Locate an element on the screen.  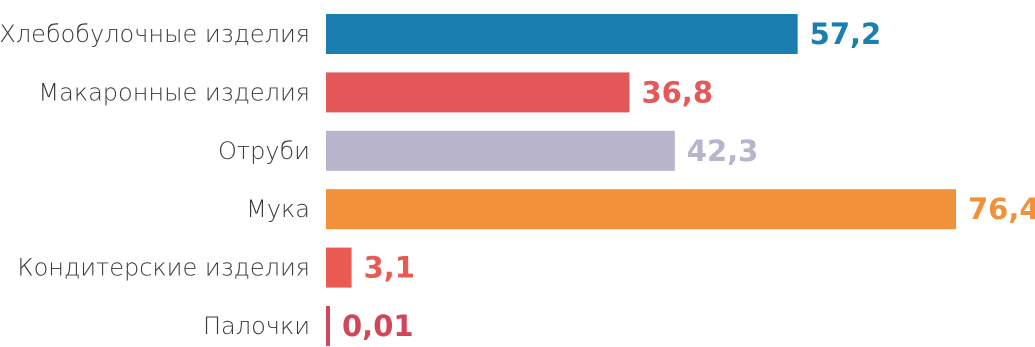
value-label: 3,1 is located at coordinates (389, 268).